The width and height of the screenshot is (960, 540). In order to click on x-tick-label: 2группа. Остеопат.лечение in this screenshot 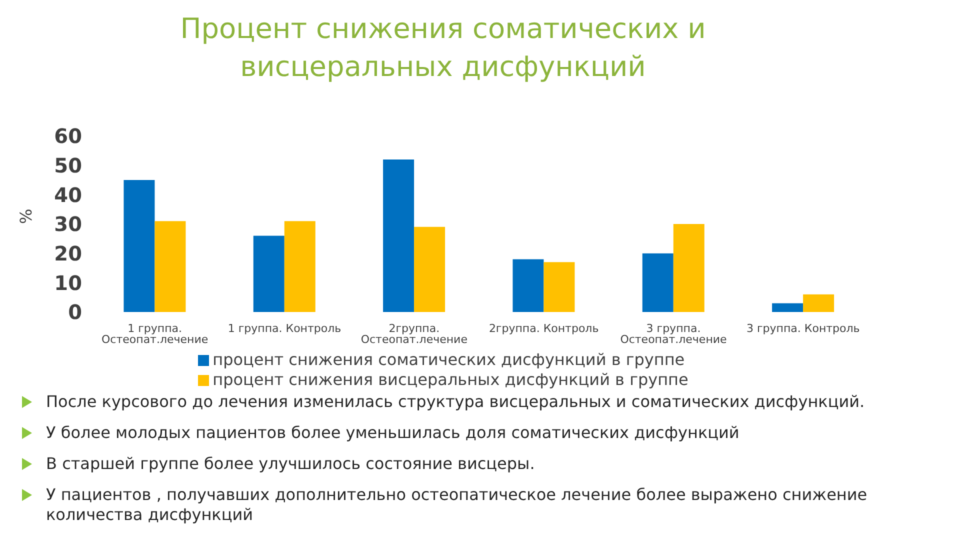, I will do `click(414, 334)`.